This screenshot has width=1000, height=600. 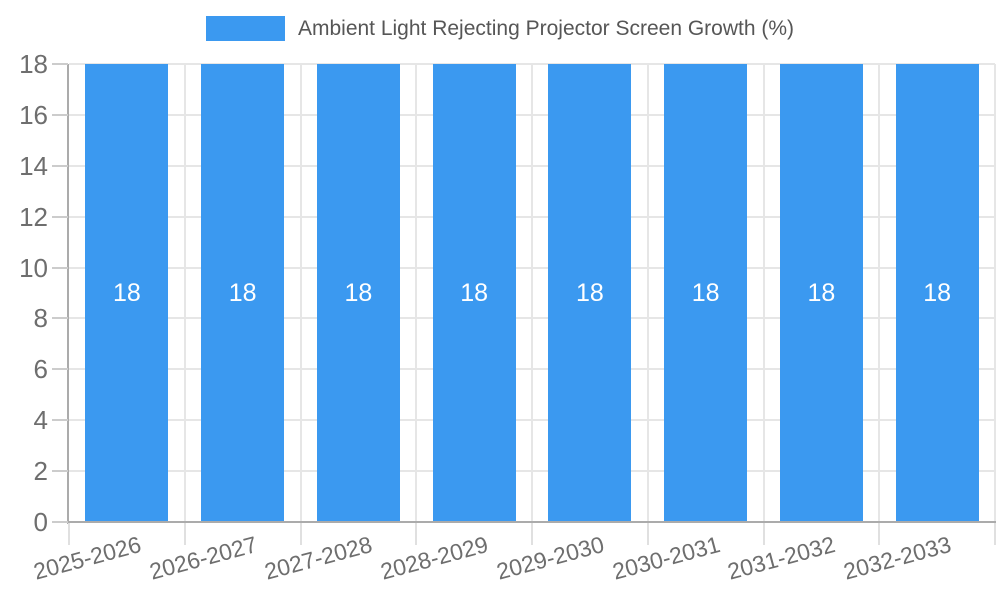 I want to click on bar-2032-2033: 18, so click(x=937, y=293).